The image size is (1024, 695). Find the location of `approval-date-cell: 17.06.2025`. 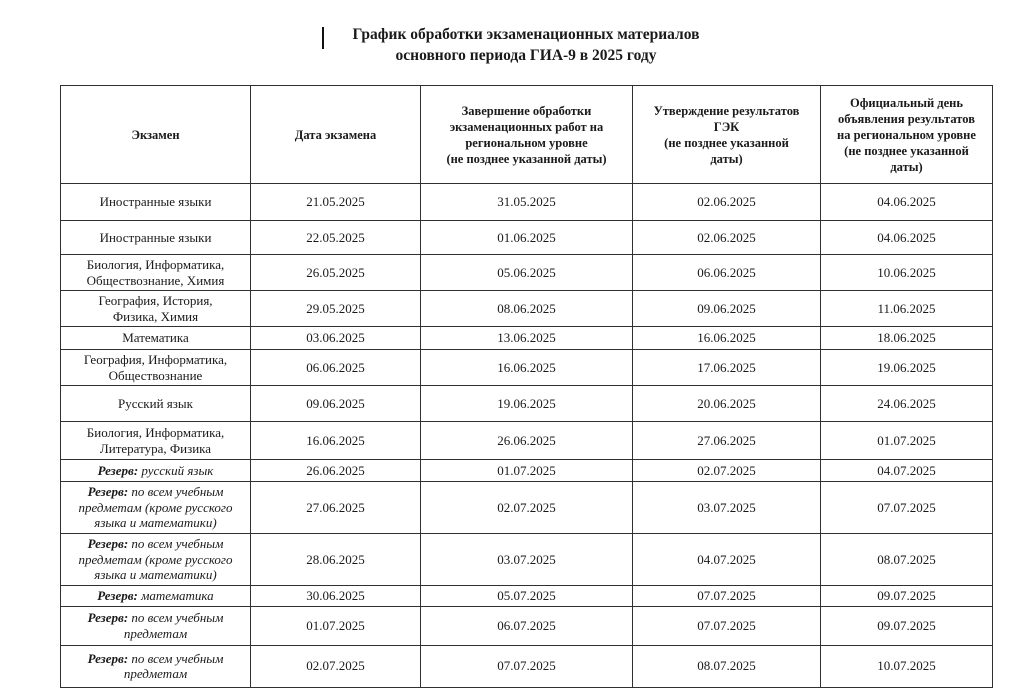

approval-date-cell: 17.06.2025 is located at coordinates (726, 367).